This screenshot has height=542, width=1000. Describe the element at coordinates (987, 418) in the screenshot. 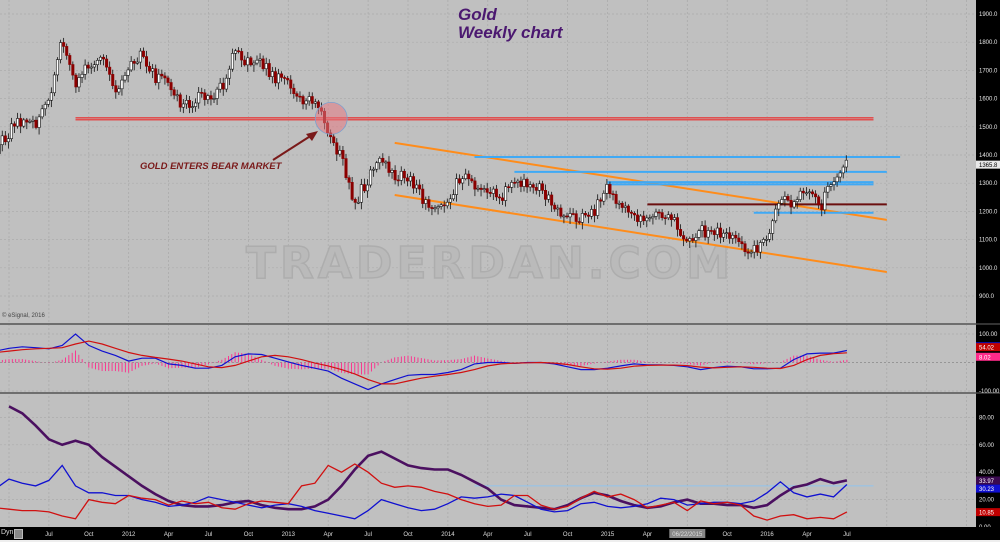

I see `adx-tick-label: 80.00` at that location.